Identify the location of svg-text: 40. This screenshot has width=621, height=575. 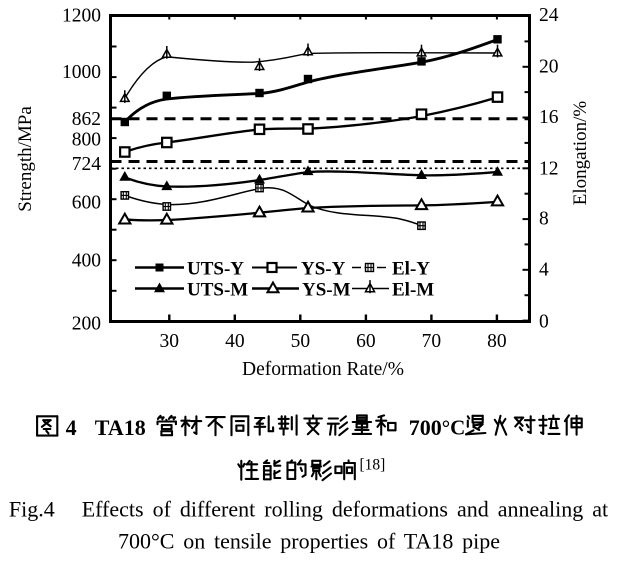
(235, 341).